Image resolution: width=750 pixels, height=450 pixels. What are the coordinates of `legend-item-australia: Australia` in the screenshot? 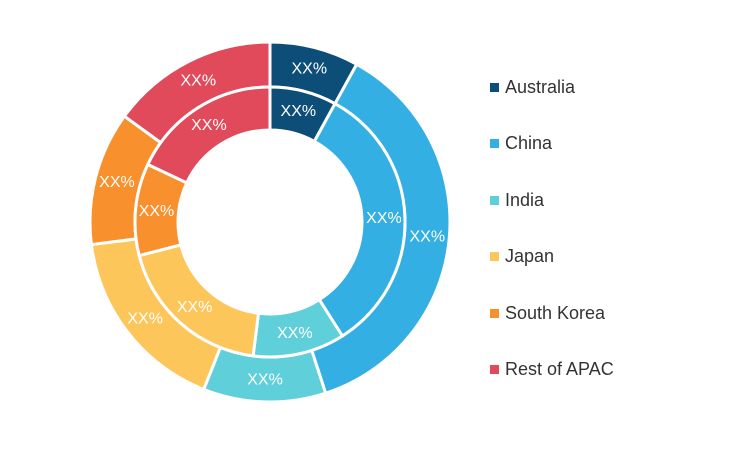 It's located at (552, 87).